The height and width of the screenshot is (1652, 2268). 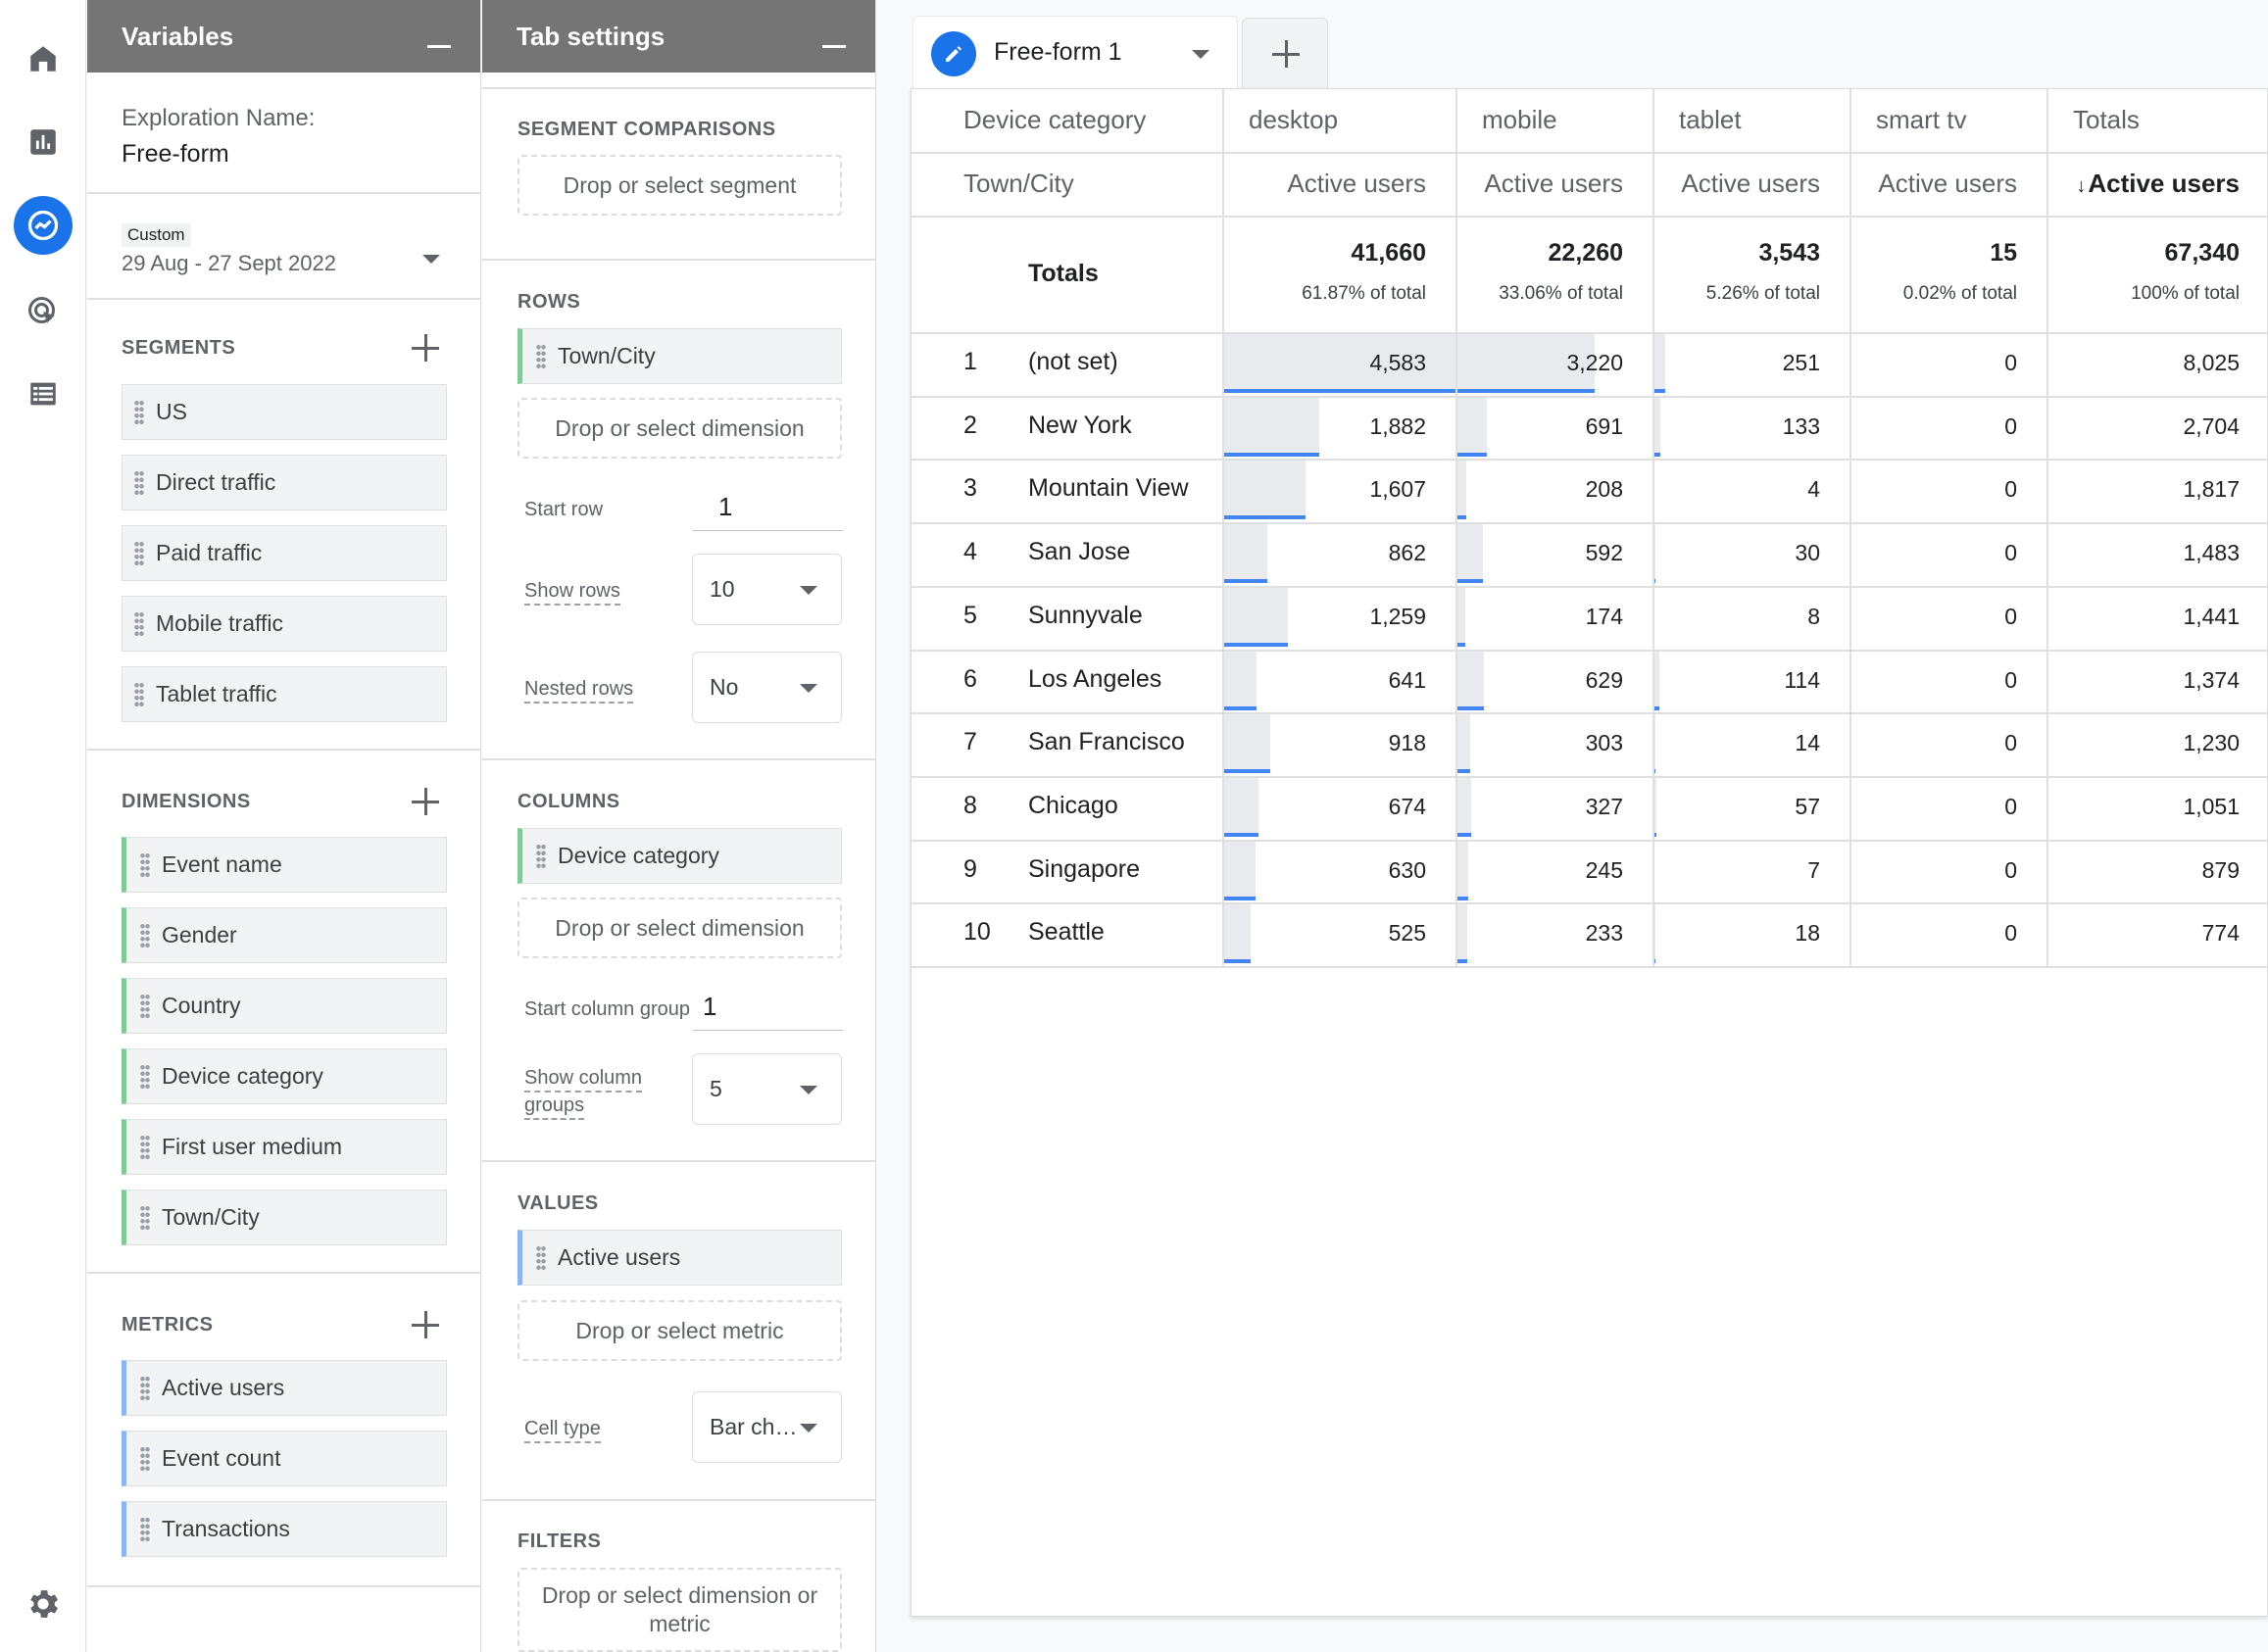 I want to click on add-tab-button, so click(x=1285, y=54).